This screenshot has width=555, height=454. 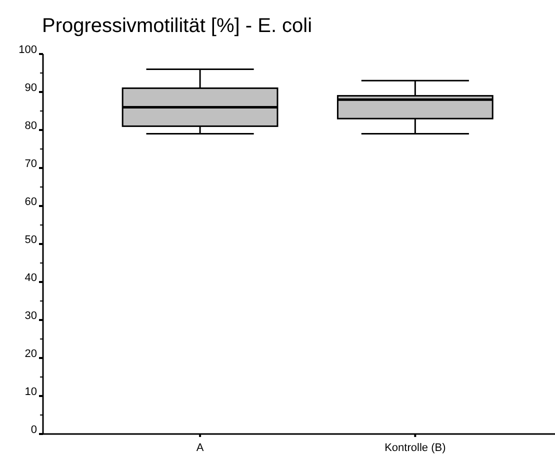 I want to click on y-tick-label: 100, so click(x=27, y=50).